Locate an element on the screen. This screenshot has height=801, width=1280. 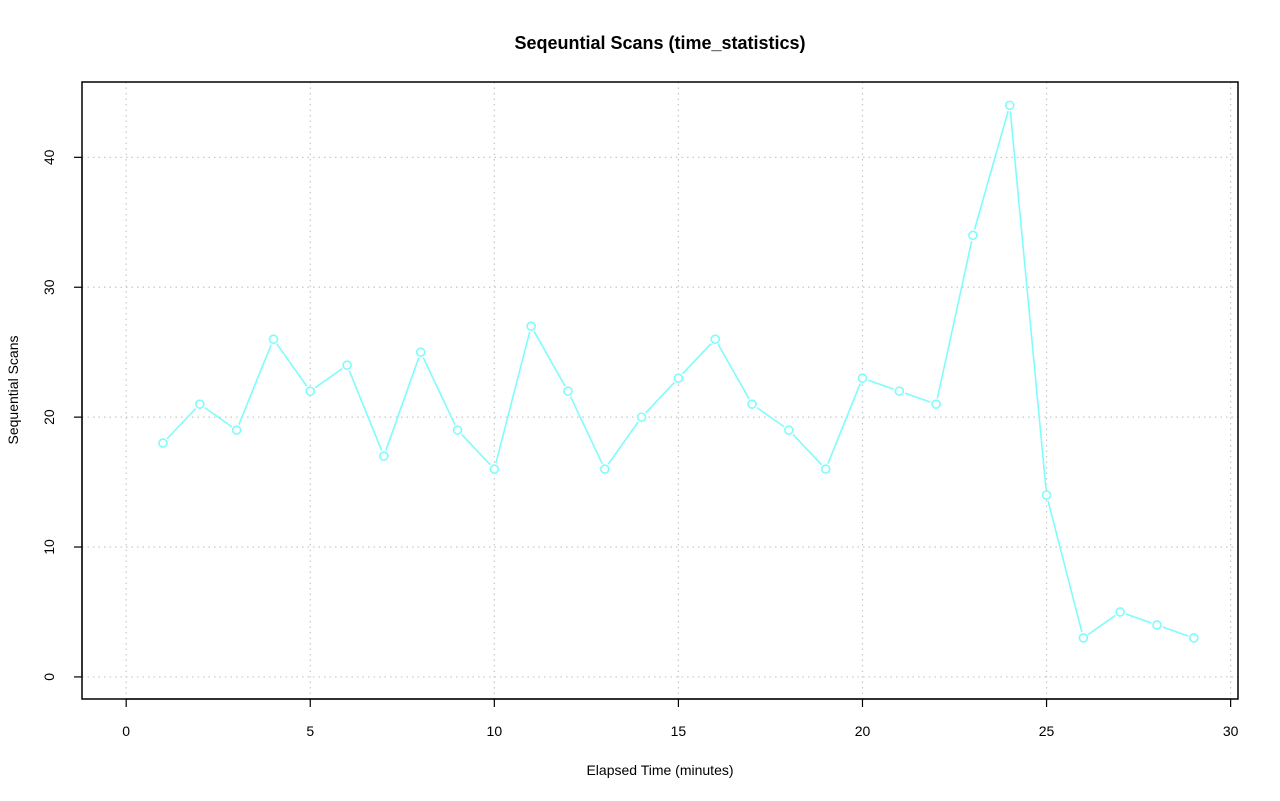
y-tick-label: 40 is located at coordinates (49, 157).